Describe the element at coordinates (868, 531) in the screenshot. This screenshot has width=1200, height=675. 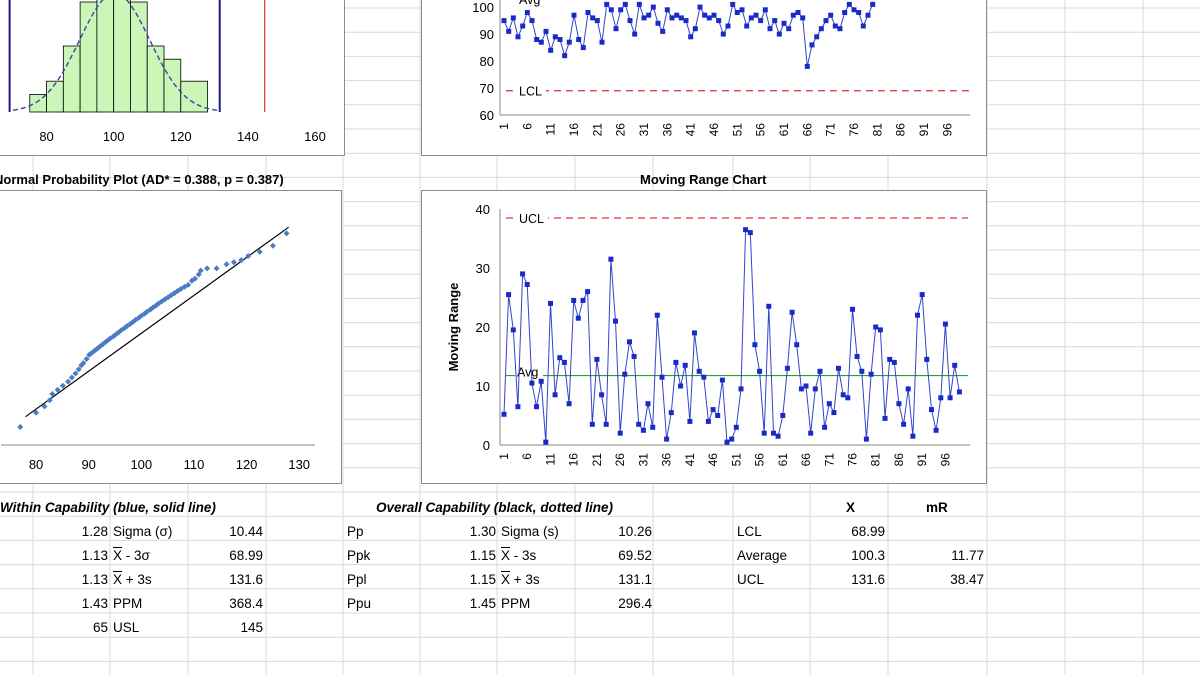
I see `limits-x-lcl: 68.99` at that location.